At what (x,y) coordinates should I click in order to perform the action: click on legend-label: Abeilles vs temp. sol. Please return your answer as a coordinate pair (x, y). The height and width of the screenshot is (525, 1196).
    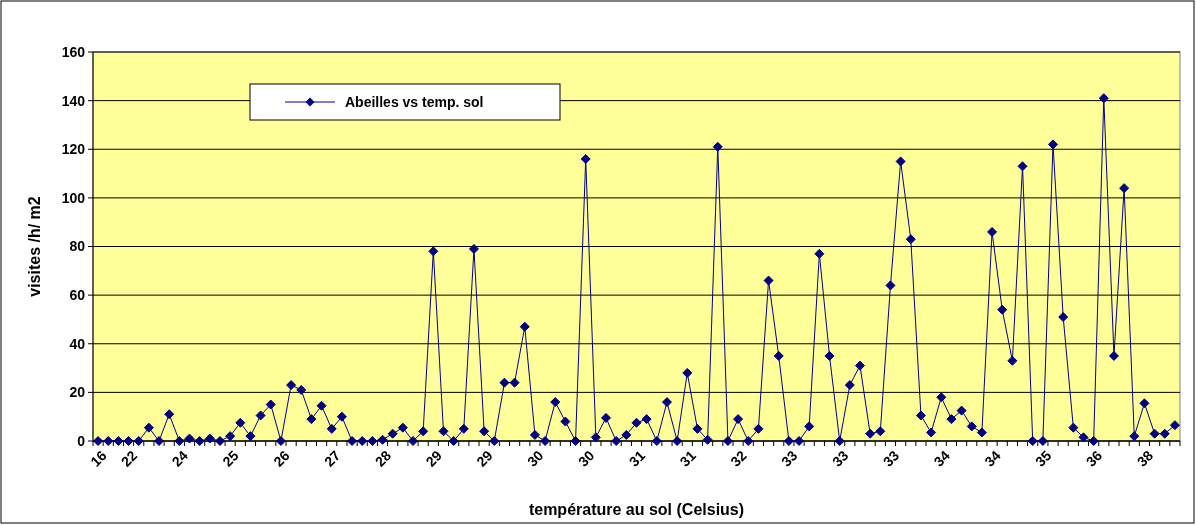
    Looking at the image, I should click on (414, 101).